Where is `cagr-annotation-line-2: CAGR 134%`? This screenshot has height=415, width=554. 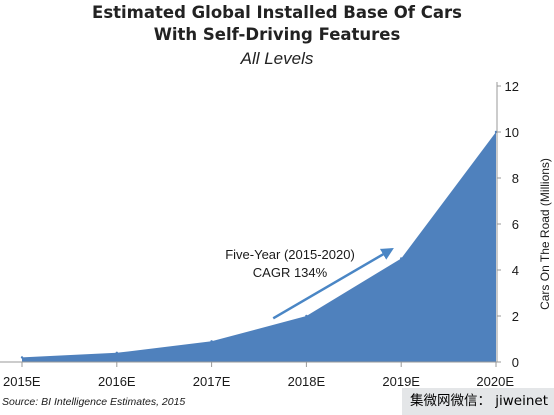
cagr-annotation-line-2: CAGR 134% is located at coordinates (290, 272).